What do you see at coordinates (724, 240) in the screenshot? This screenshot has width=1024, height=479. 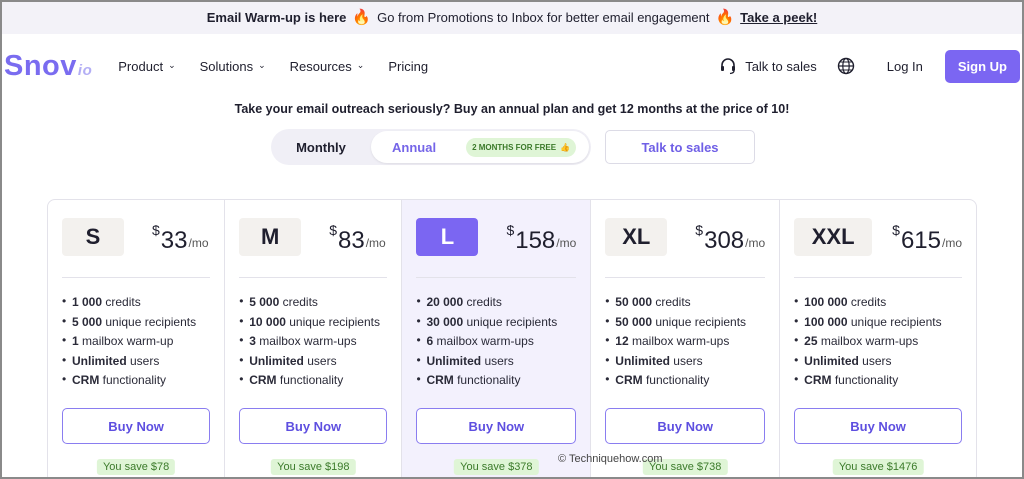 I see `price-amount: 308` at bounding box center [724, 240].